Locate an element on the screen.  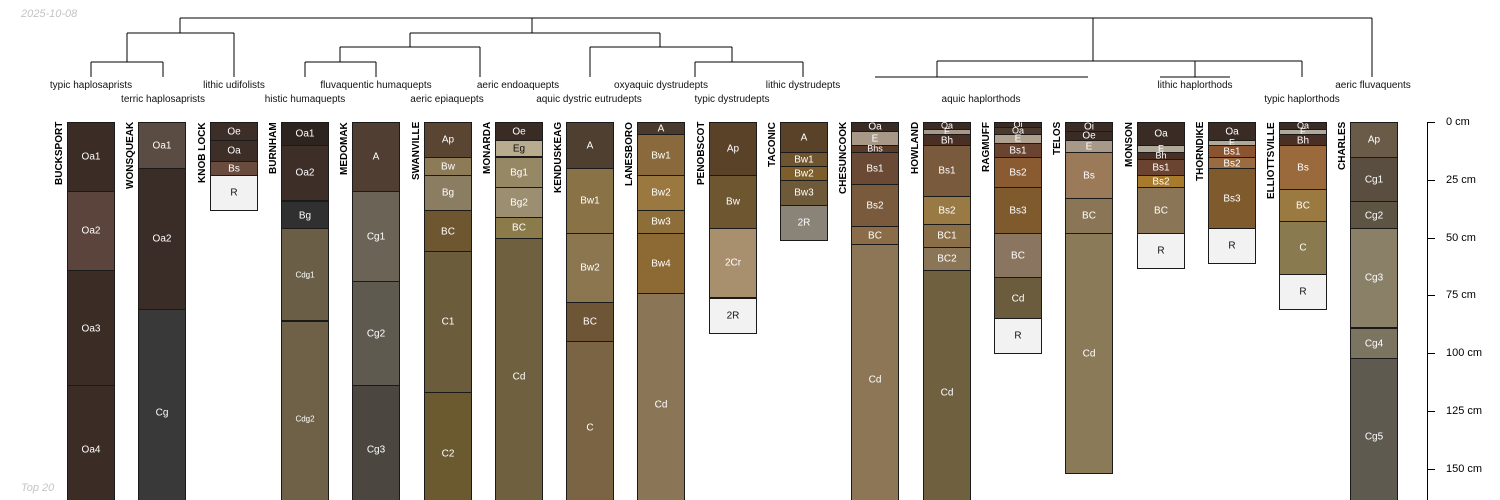
axis-line is located at coordinates (1427, 311).